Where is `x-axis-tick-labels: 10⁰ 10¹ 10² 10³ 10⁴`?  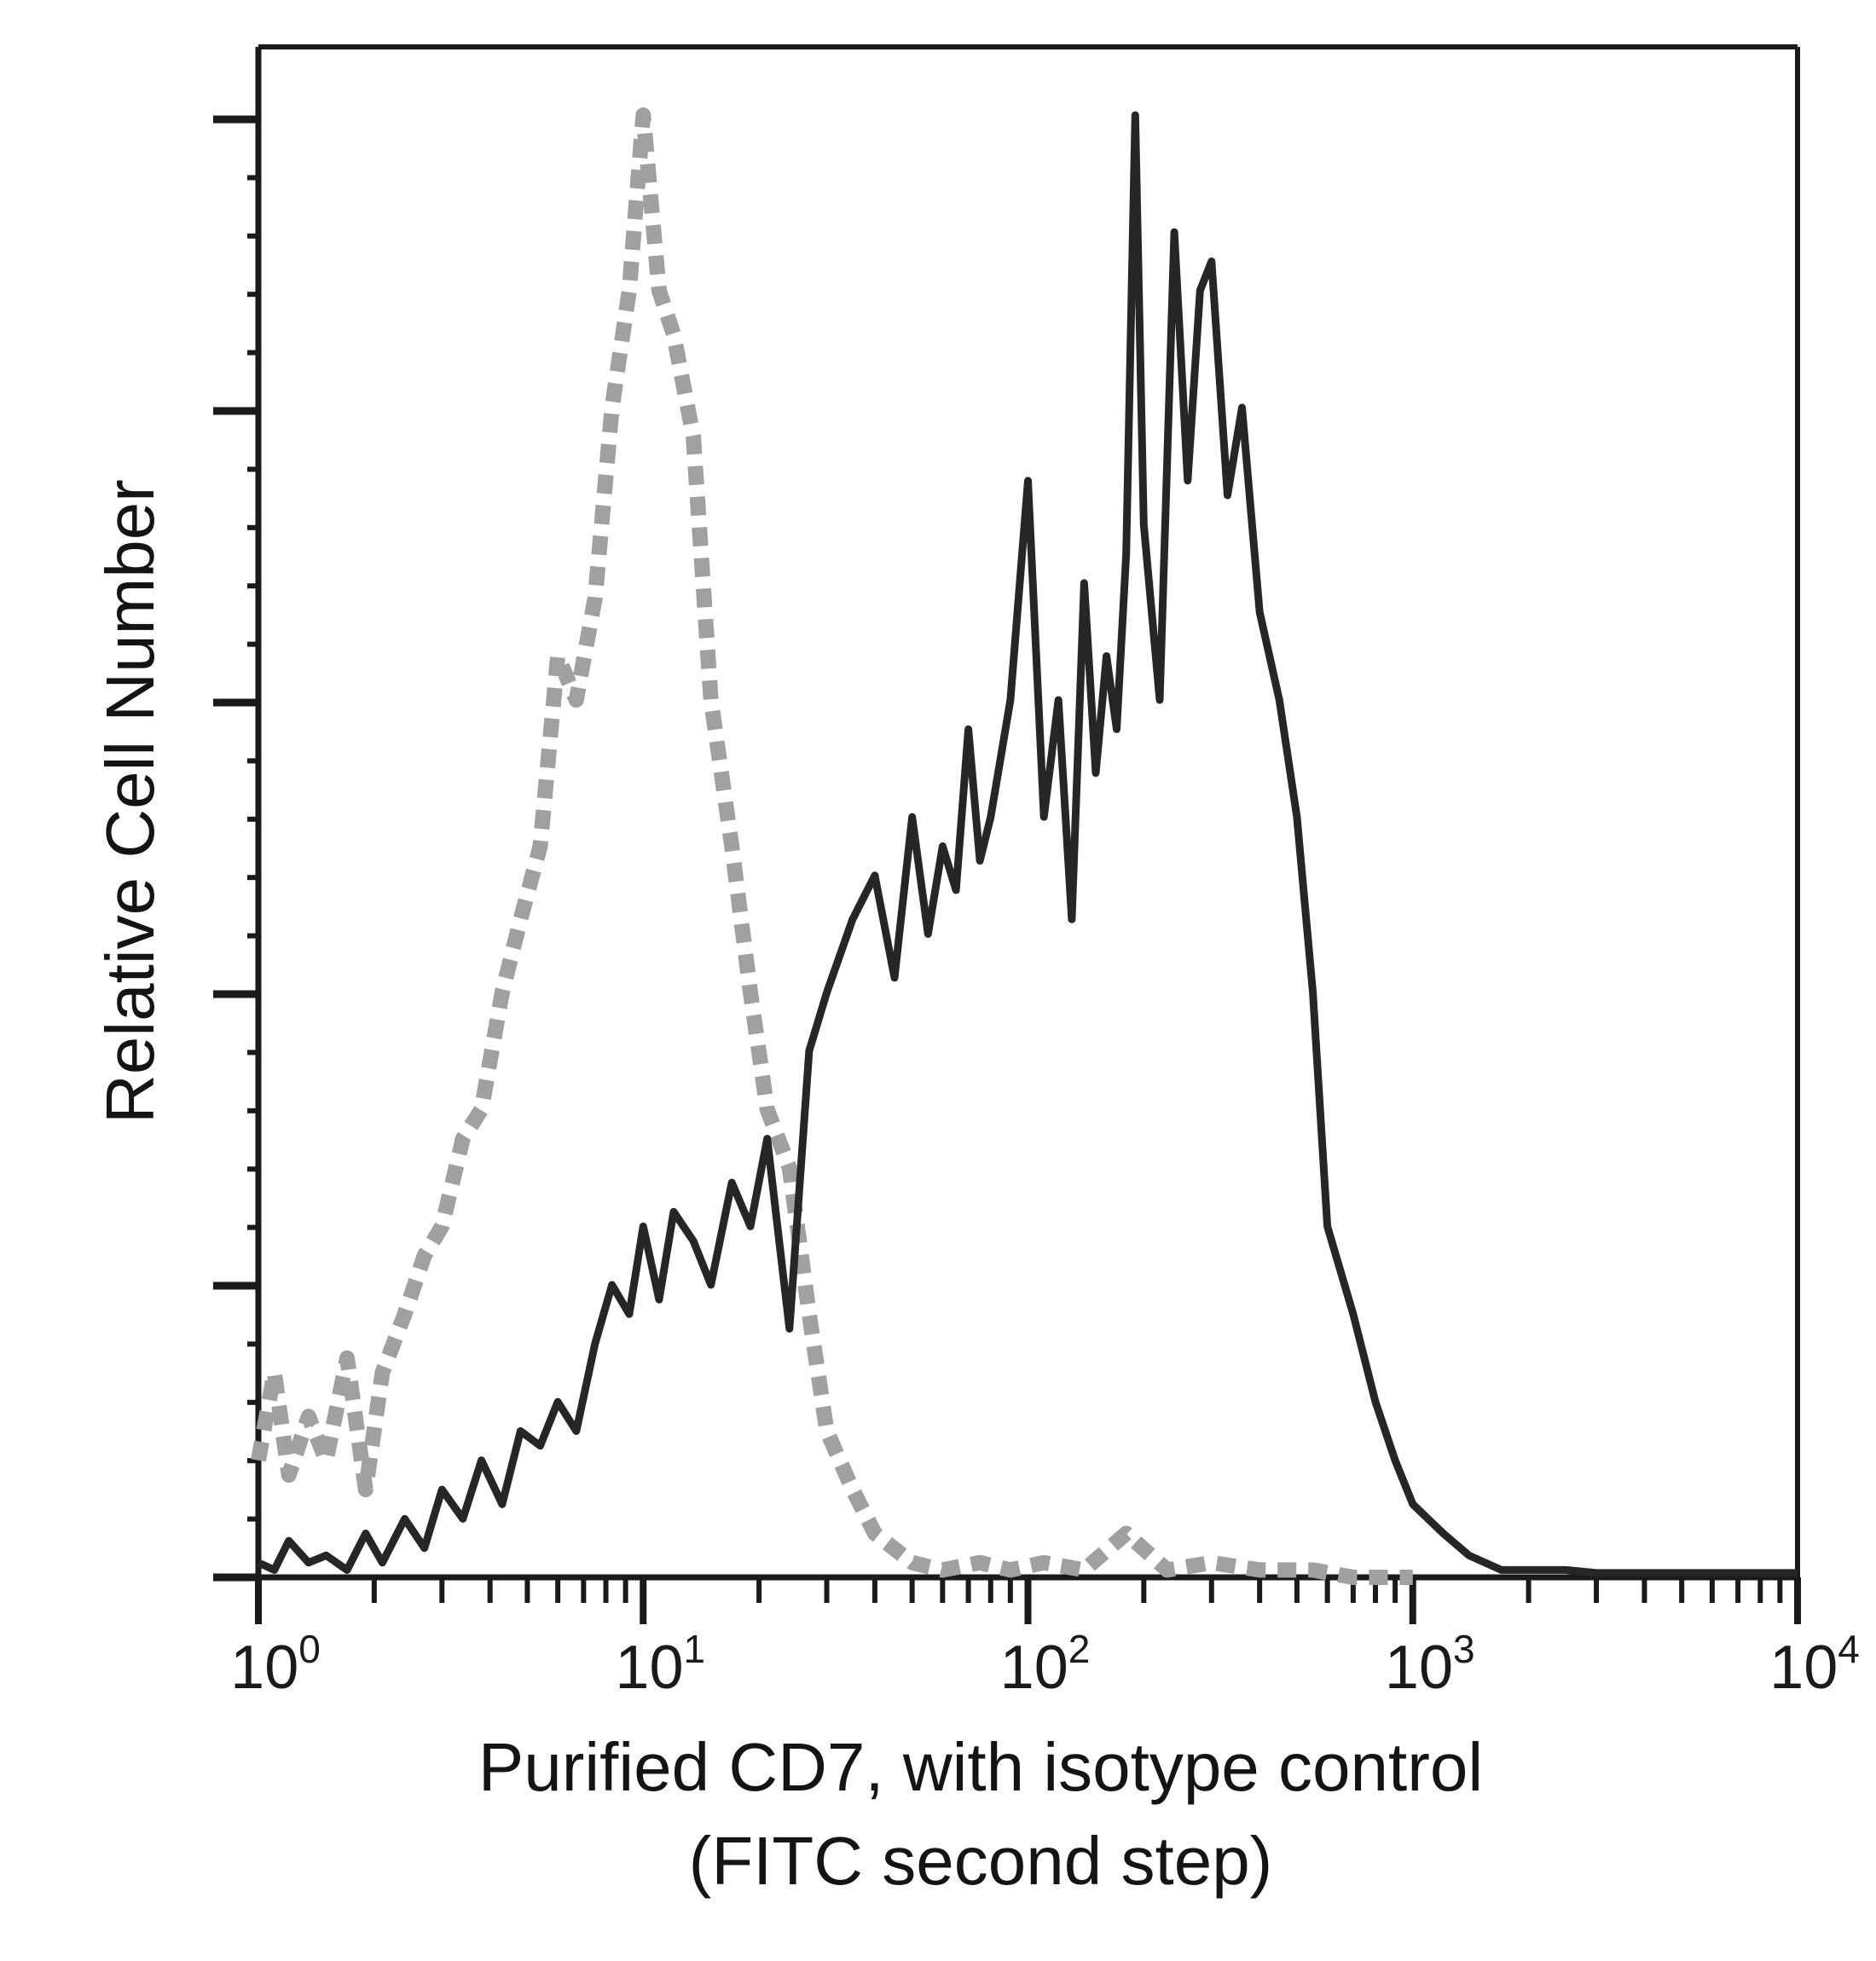 x-axis-tick-labels: 10⁰ 10¹ 10² 10³ 10⁴ is located at coordinates (1045, 1664).